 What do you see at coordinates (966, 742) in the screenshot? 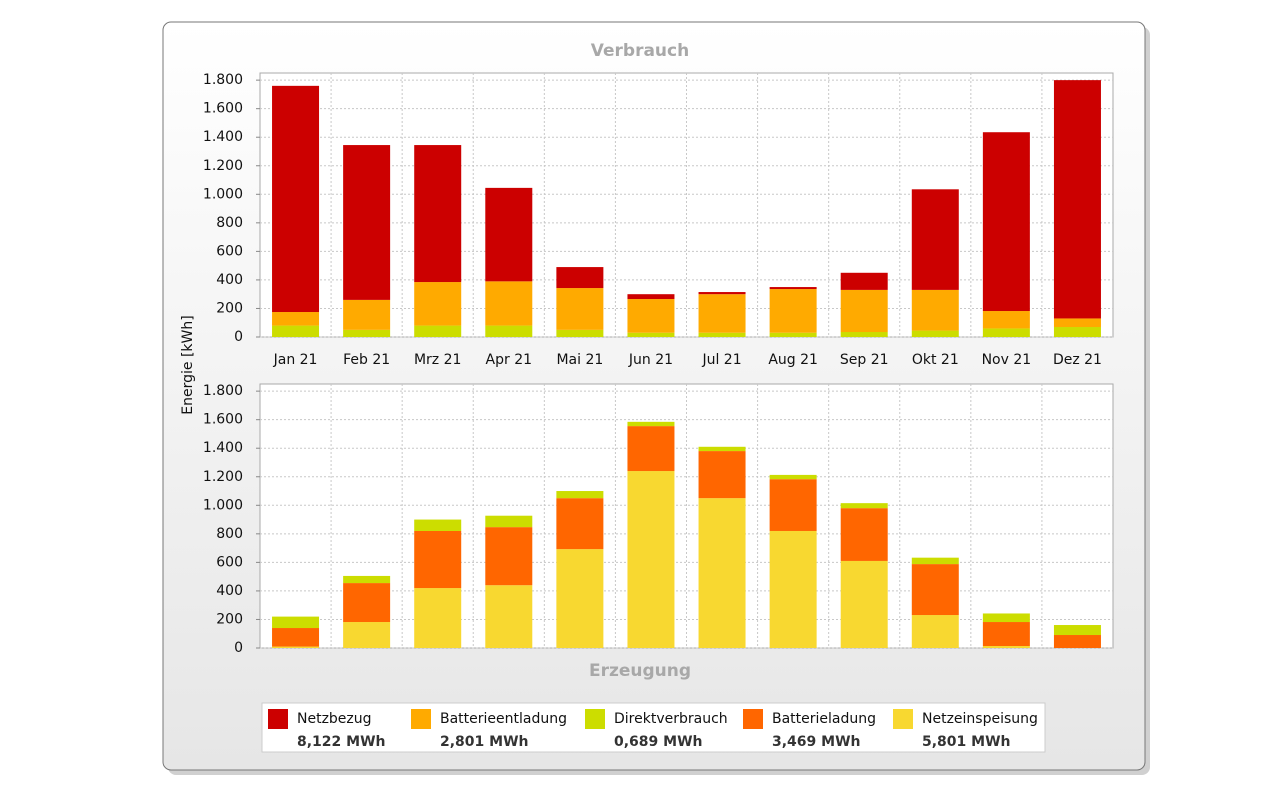
I see `legend-total: 5,801 MWh` at bounding box center [966, 742].